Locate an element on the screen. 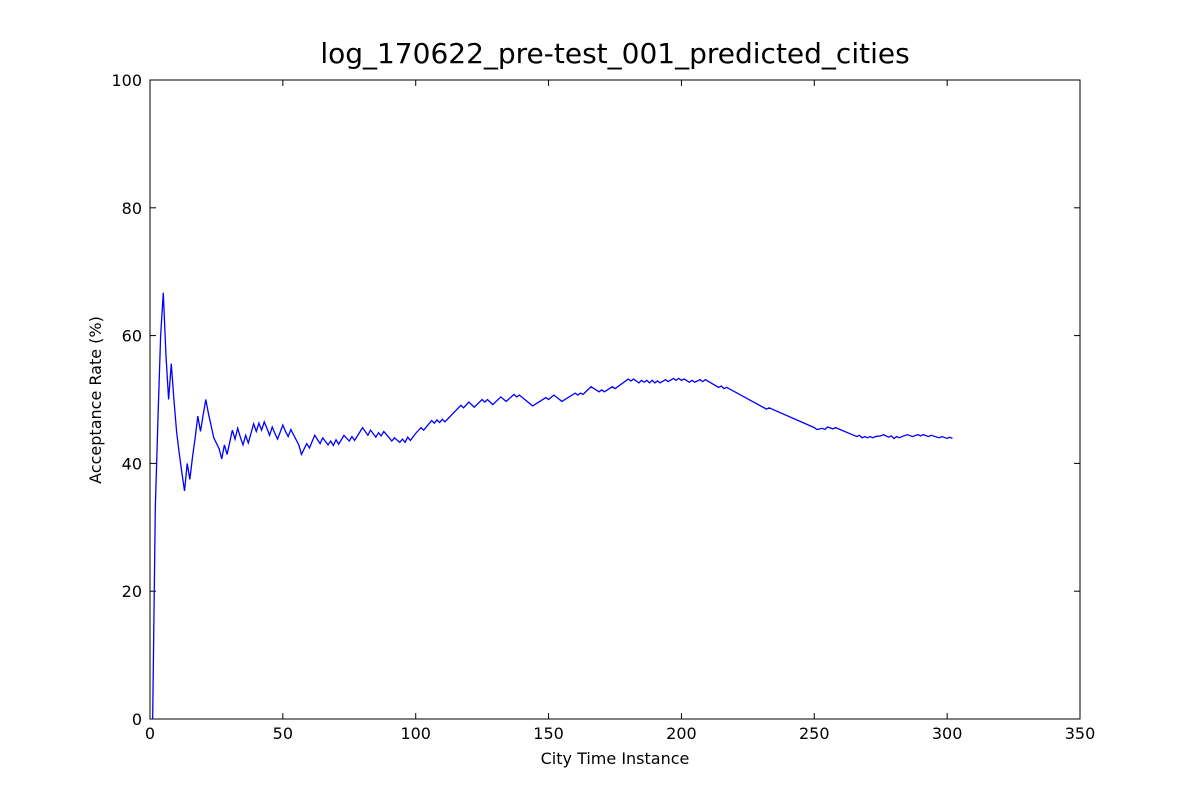  x-tick-label: 0 is located at coordinates (150, 733).